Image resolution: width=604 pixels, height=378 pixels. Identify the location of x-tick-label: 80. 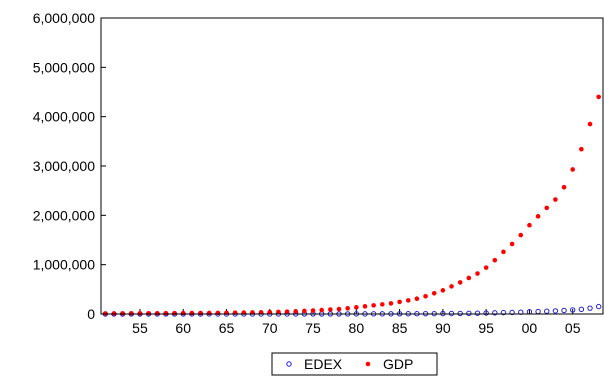
(357, 328).